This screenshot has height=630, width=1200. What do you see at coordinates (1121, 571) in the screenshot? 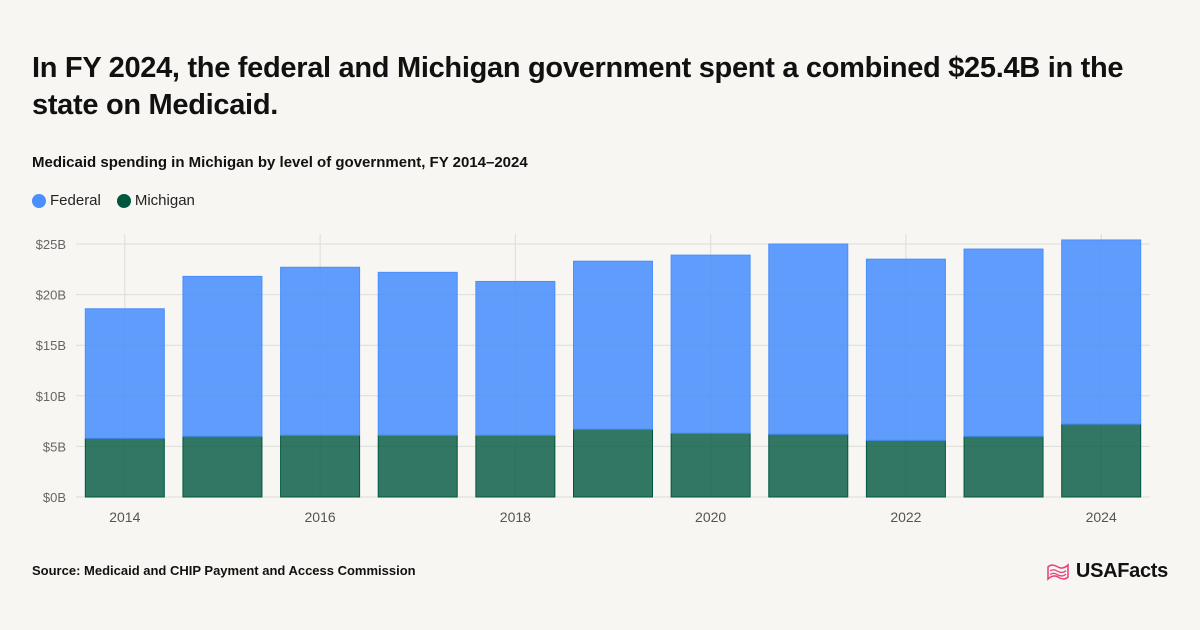
I see `brand-name: USAFacts` at bounding box center [1121, 571].